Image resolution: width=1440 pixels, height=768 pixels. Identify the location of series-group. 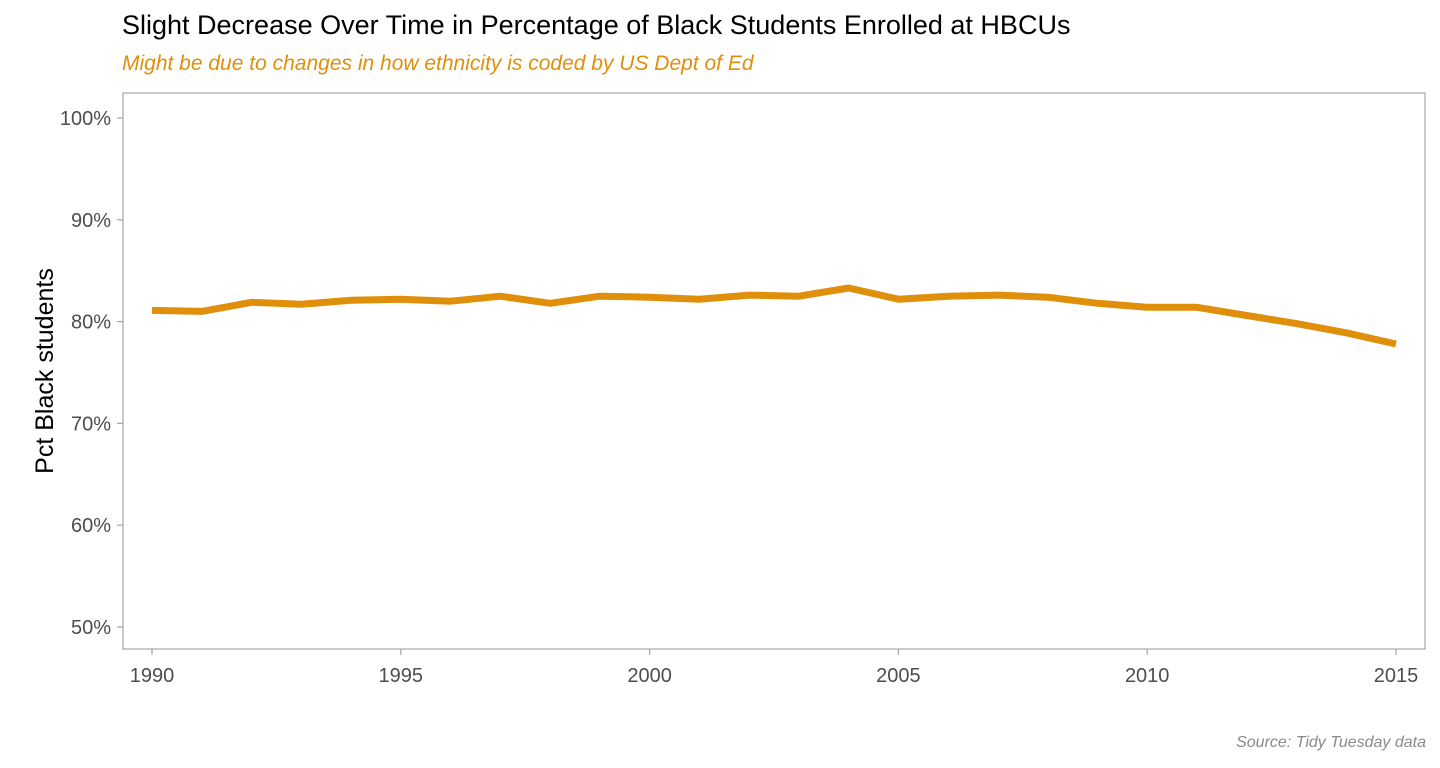
(774, 316).